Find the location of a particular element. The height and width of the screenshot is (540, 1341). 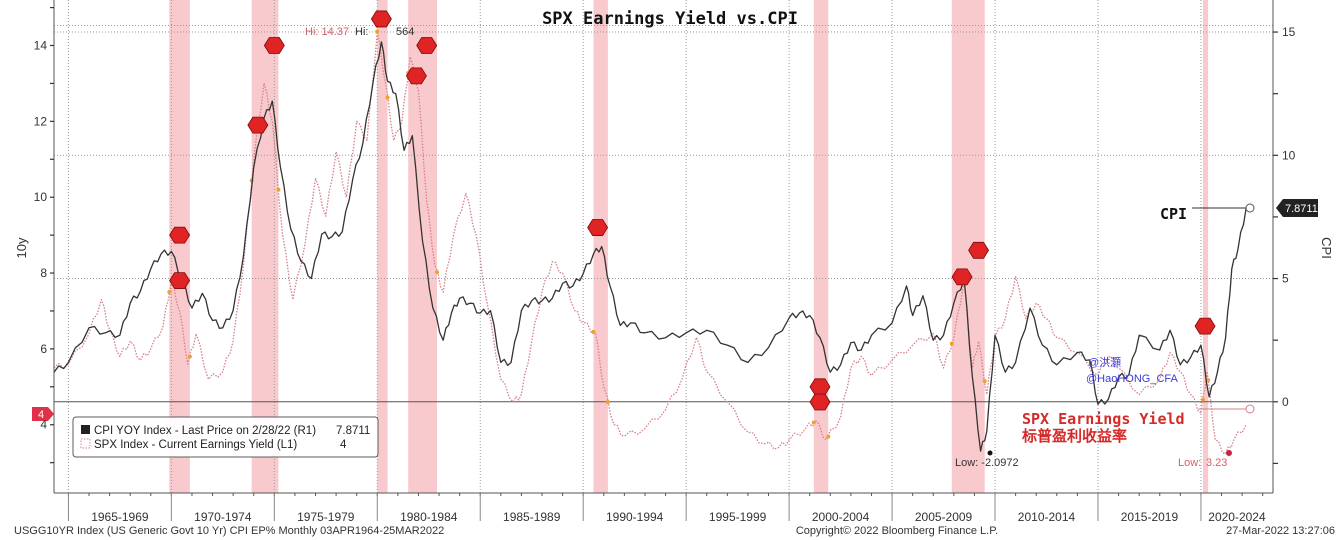

cpi-last-value-tag: 7.8711 is located at coordinates (1297, 208).